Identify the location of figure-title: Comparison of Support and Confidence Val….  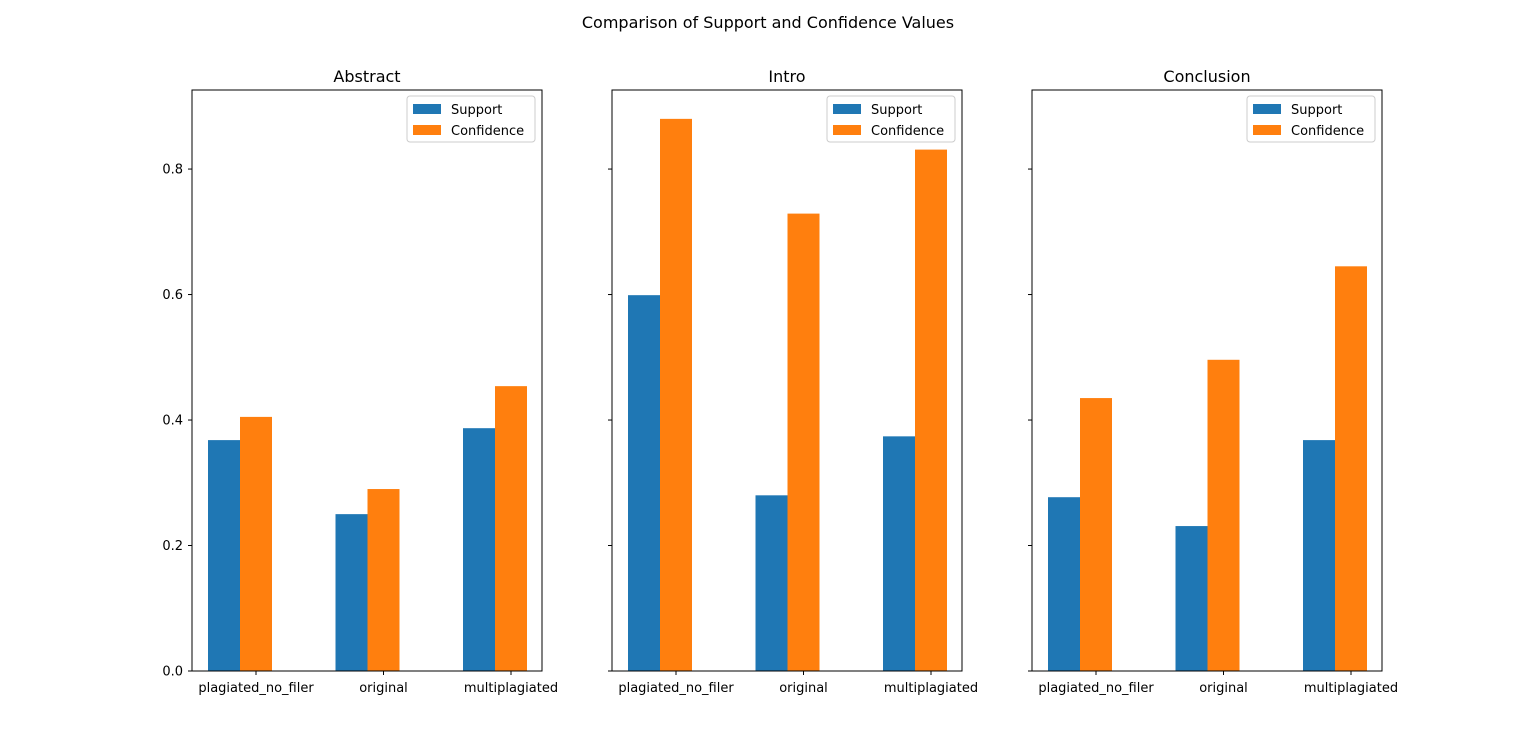
(768, 22).